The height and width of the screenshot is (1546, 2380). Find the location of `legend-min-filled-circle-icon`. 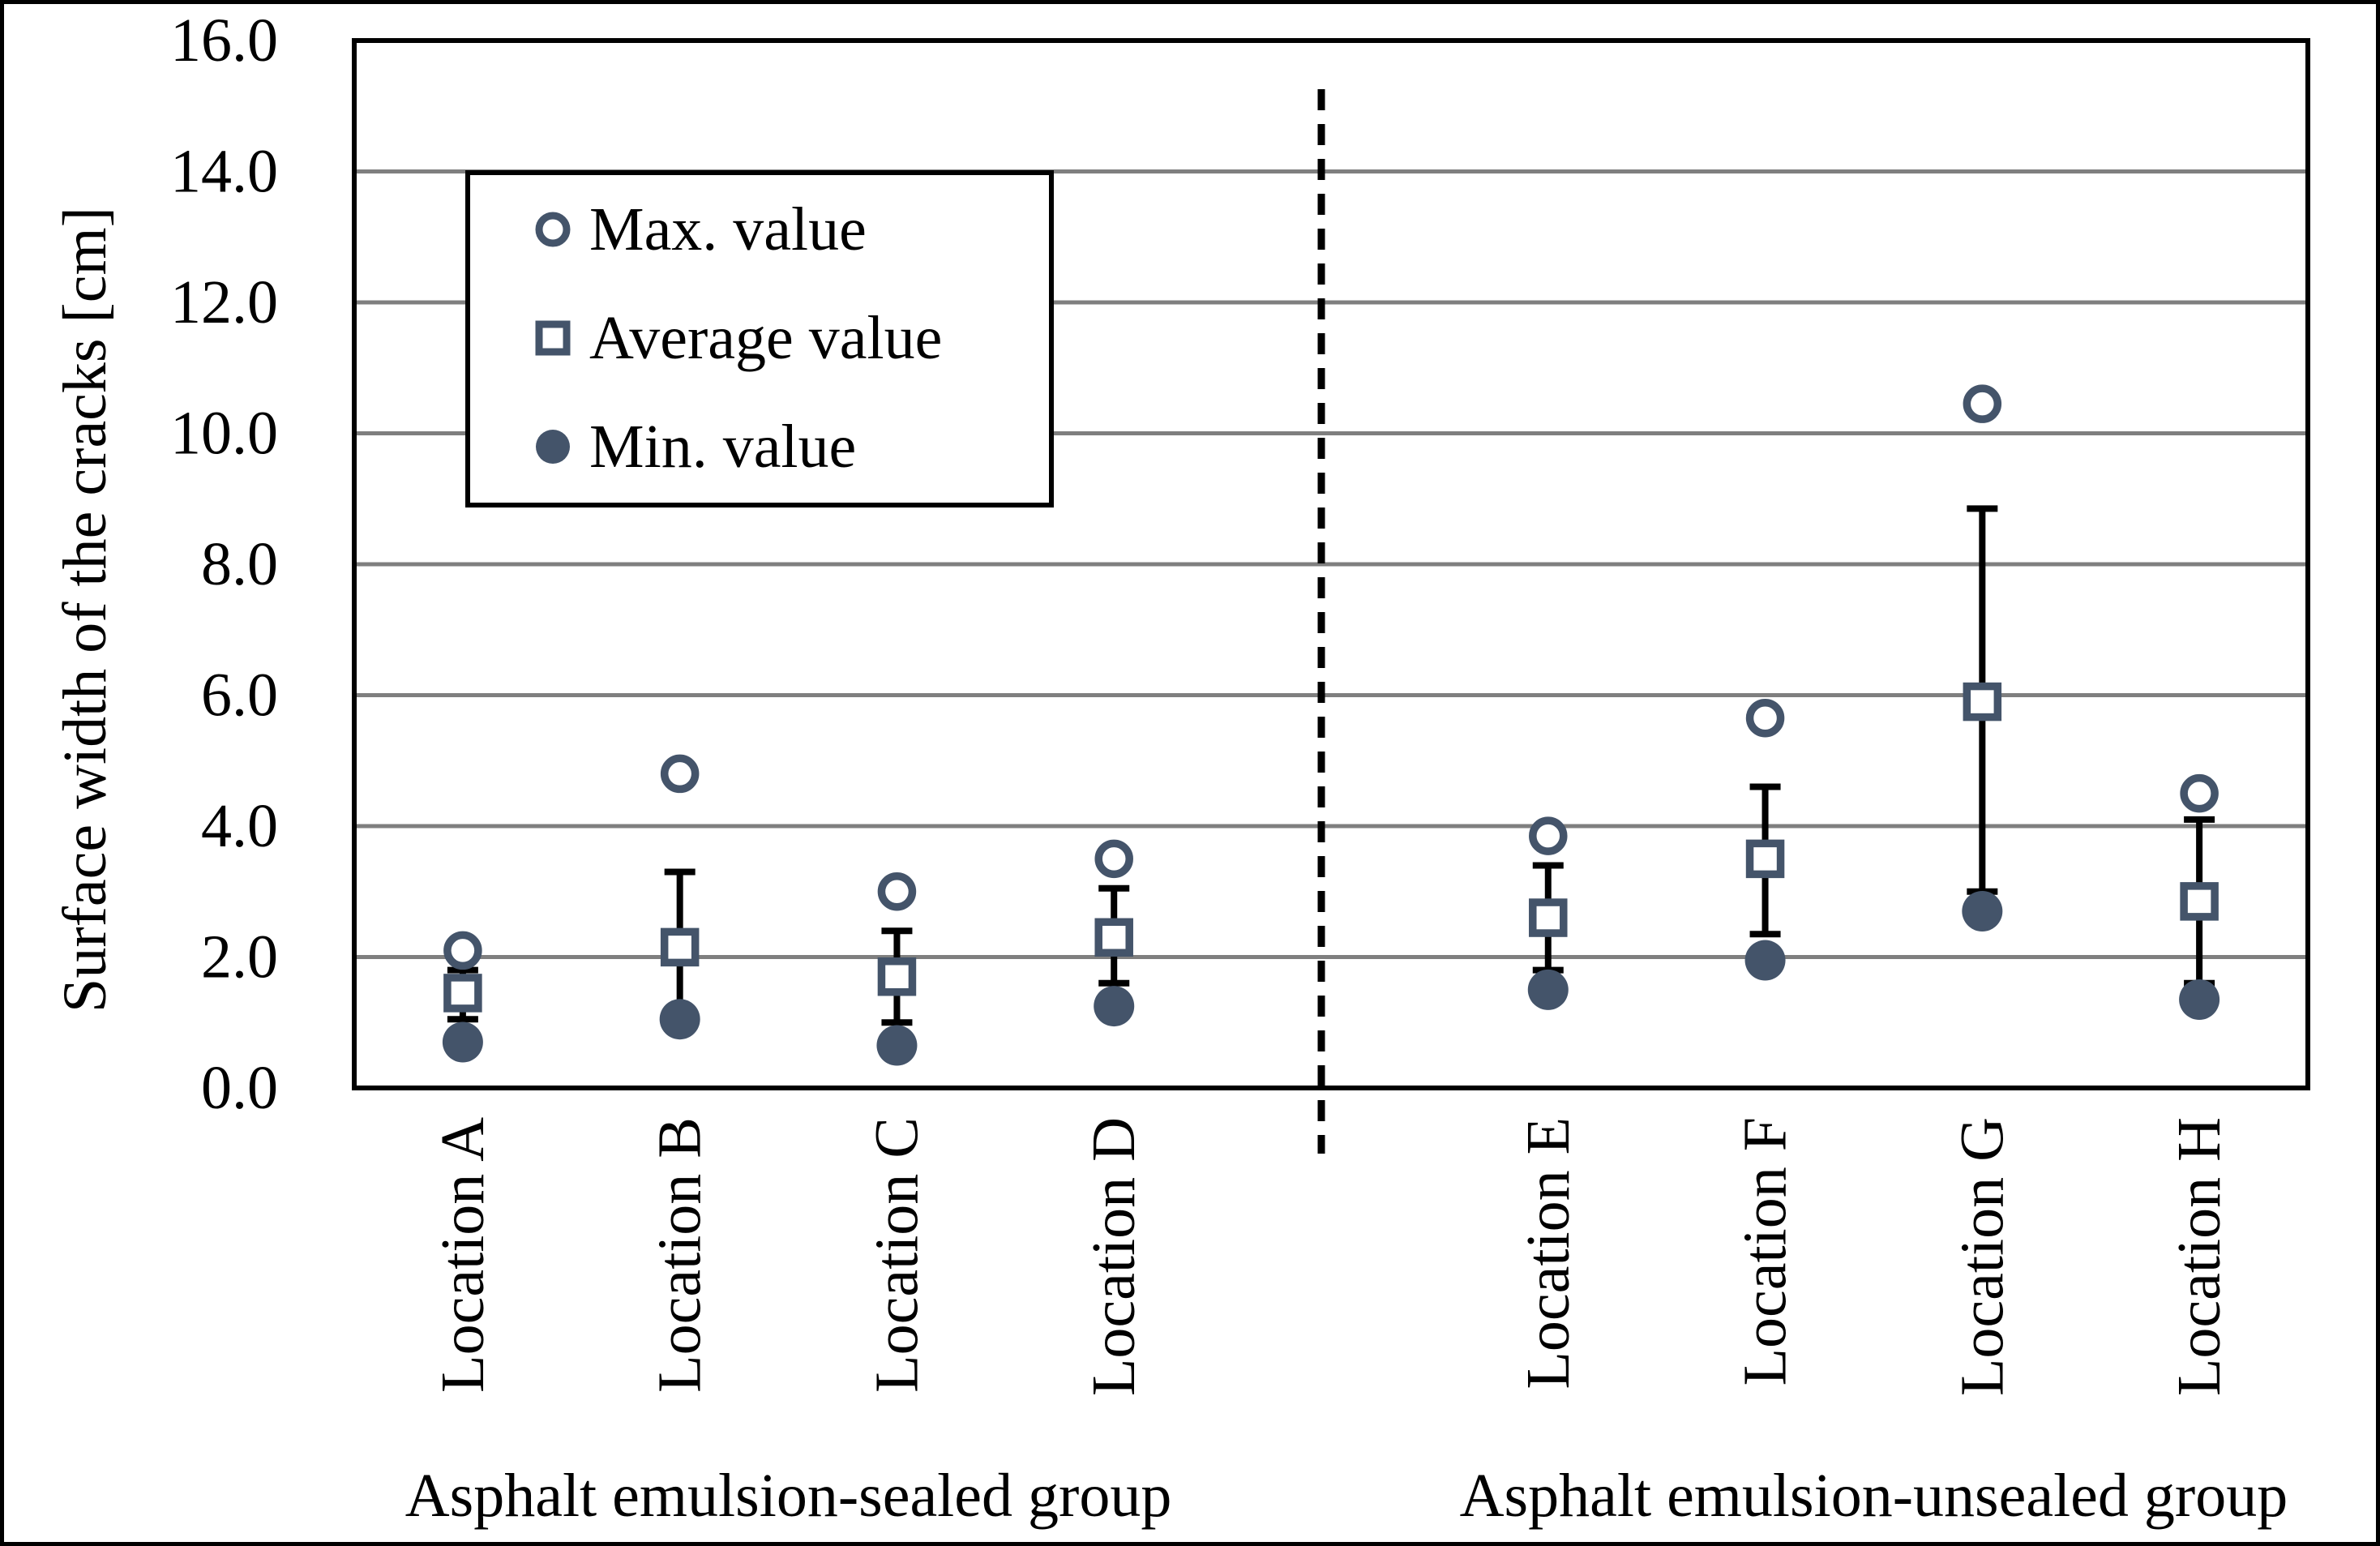

legend-min-filled-circle-icon is located at coordinates (553, 447).